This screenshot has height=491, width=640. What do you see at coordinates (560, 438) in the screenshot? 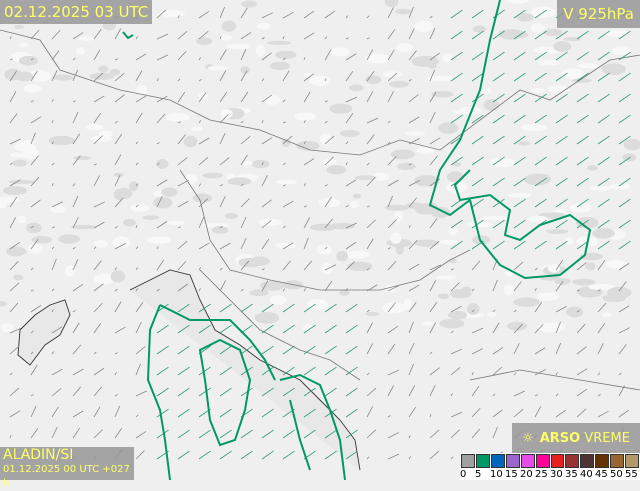
I see `brand-bold: ARSO` at bounding box center [560, 438].